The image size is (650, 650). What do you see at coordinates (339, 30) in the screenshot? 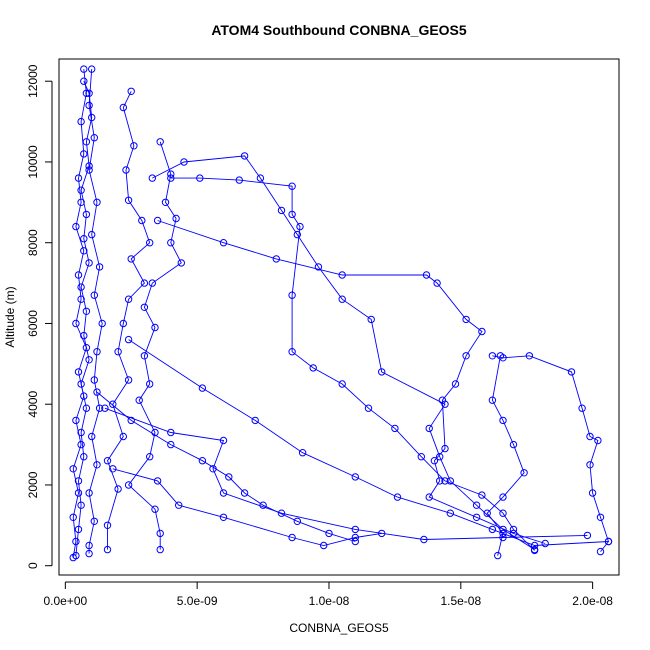
I see `chart-title: ATOM4 Southbound CONBNA_GEOS5` at bounding box center [339, 30].